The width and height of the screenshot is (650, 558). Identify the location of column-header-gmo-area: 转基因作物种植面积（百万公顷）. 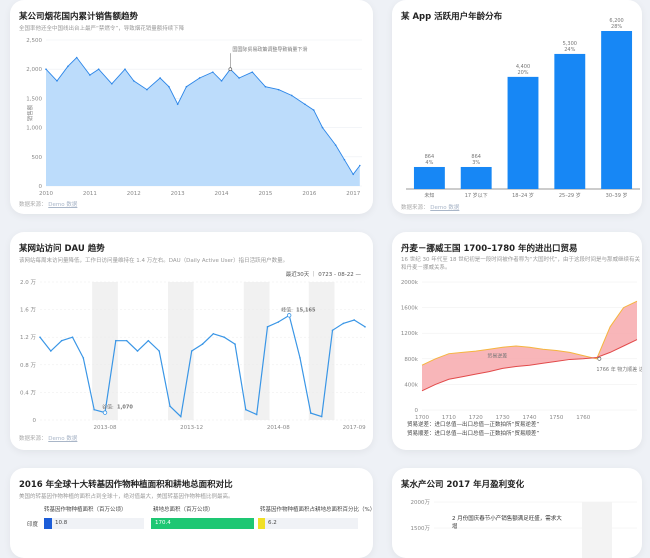
(85, 510).